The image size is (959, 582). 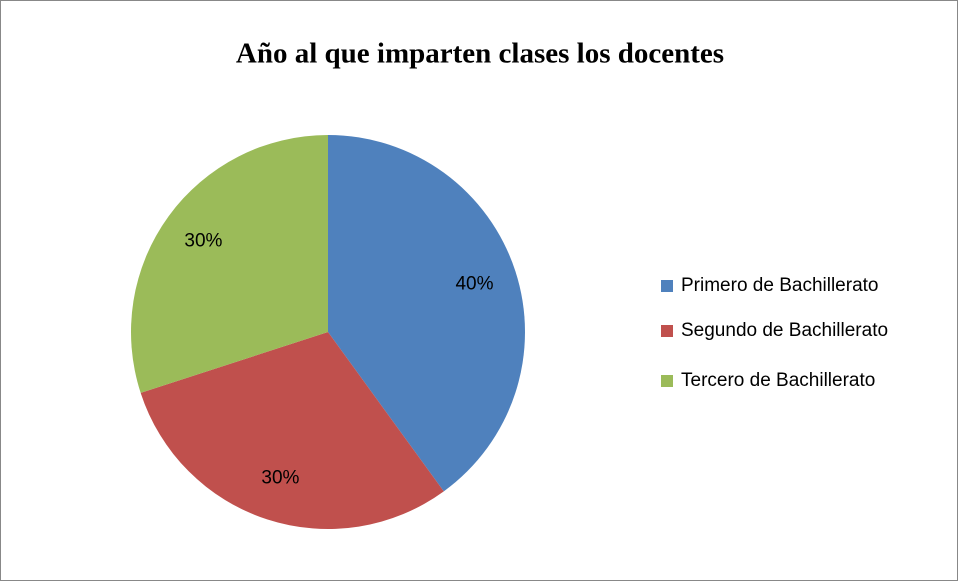 I want to click on legend-label: Tercero de Bachillerato, so click(x=778, y=380).